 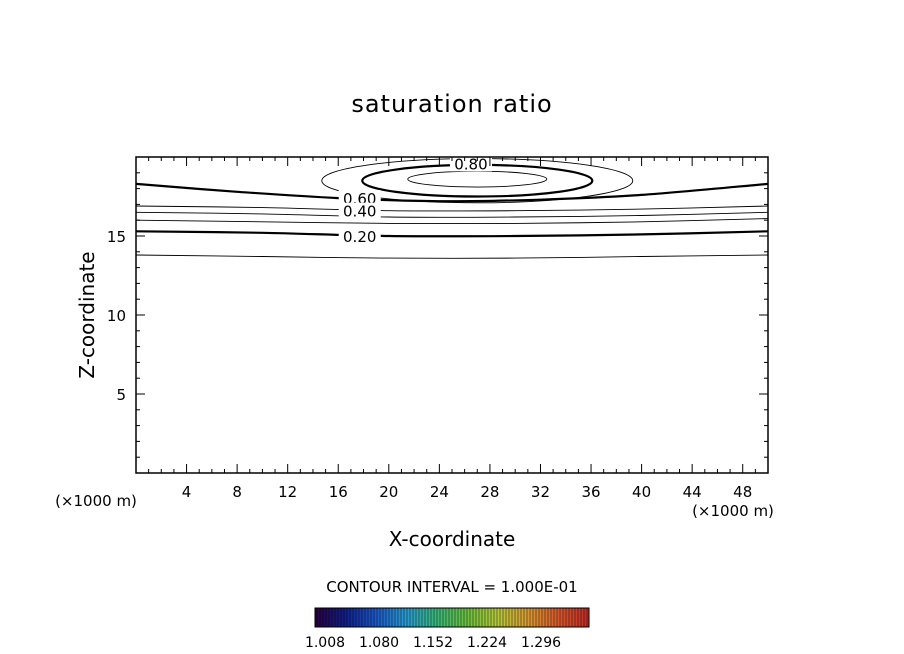 I want to click on x-tick-label: 48, so click(x=742, y=492).